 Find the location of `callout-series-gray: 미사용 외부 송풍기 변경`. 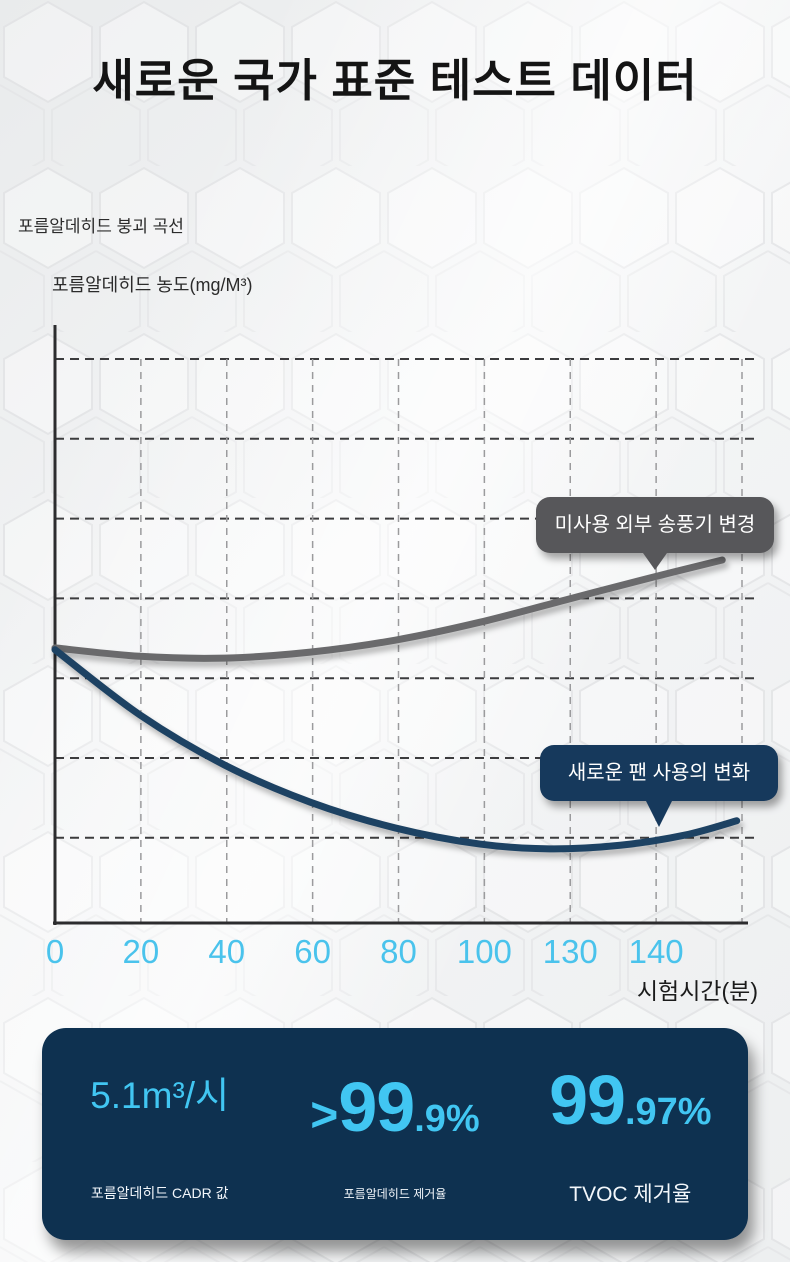

callout-series-gray: 미사용 외부 송풍기 변경 is located at coordinates (655, 525).